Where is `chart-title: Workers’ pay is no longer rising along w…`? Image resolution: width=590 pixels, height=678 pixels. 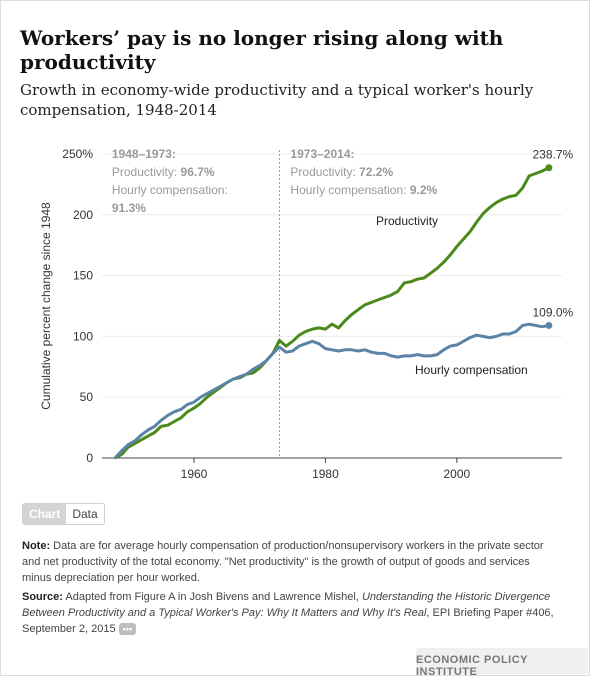
chart-title: Workers’ pay is no longer rising along w… is located at coordinates (262, 50).